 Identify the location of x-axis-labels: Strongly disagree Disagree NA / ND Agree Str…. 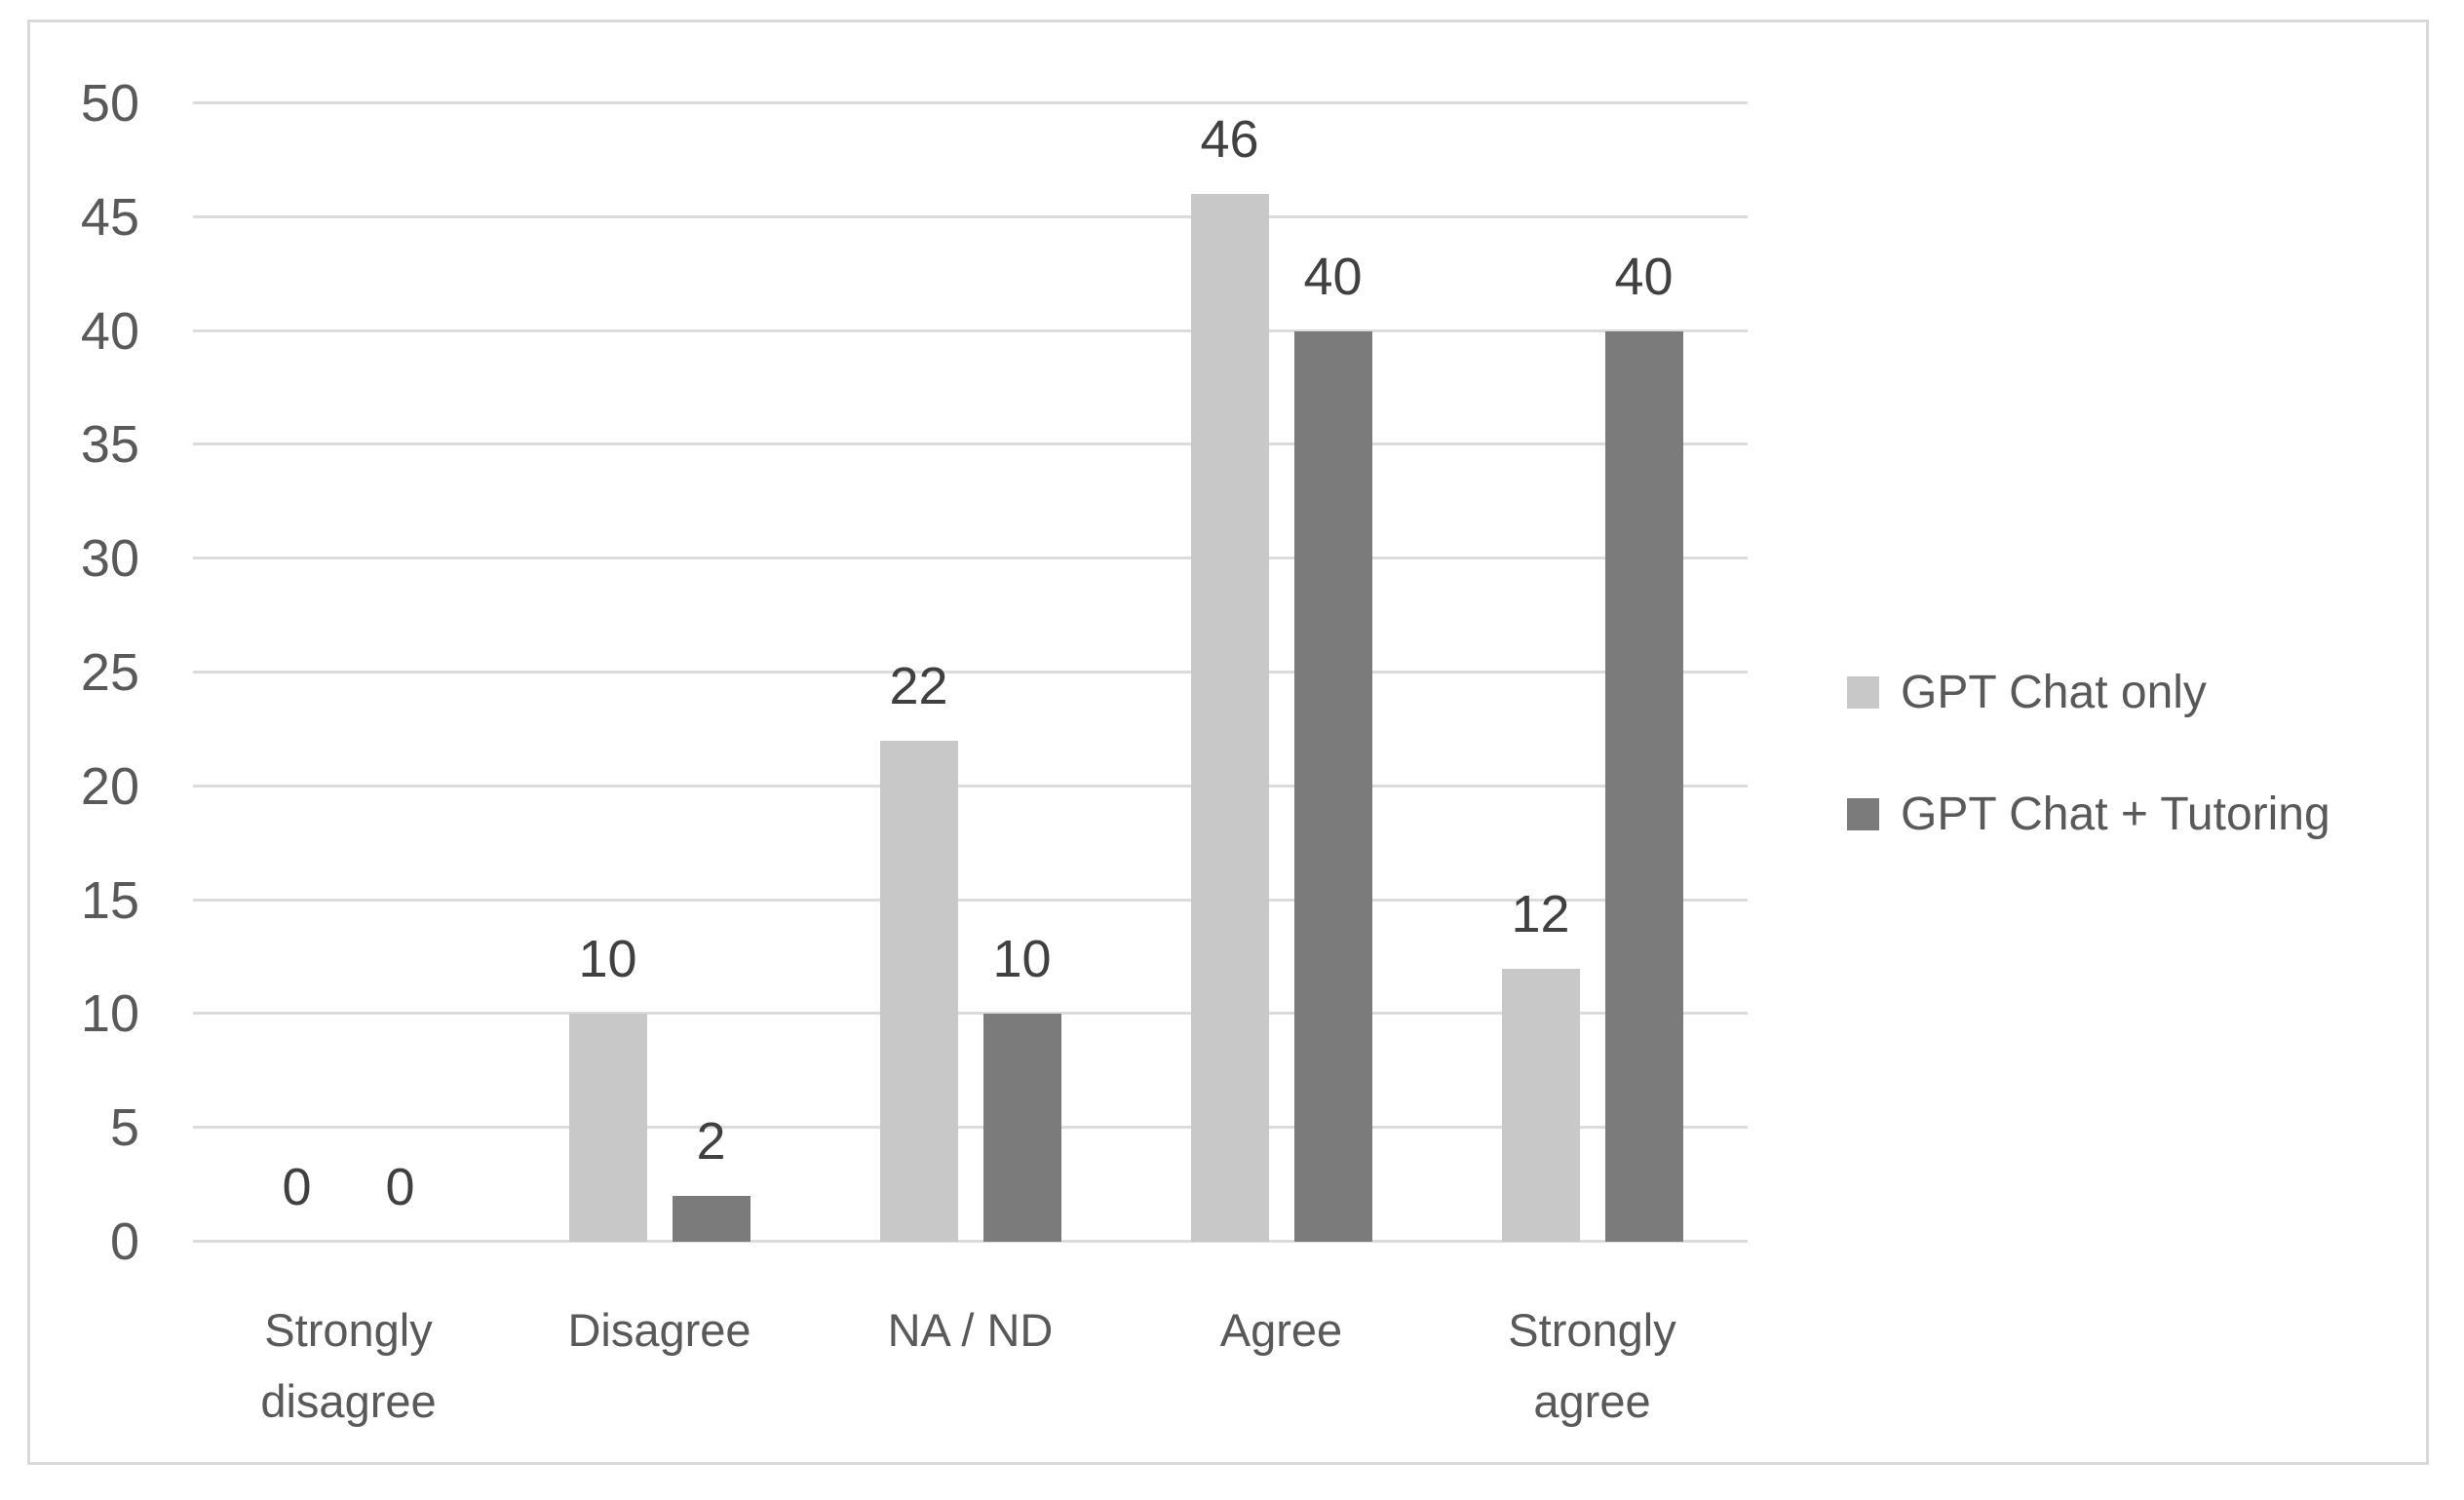
(970, 1366).